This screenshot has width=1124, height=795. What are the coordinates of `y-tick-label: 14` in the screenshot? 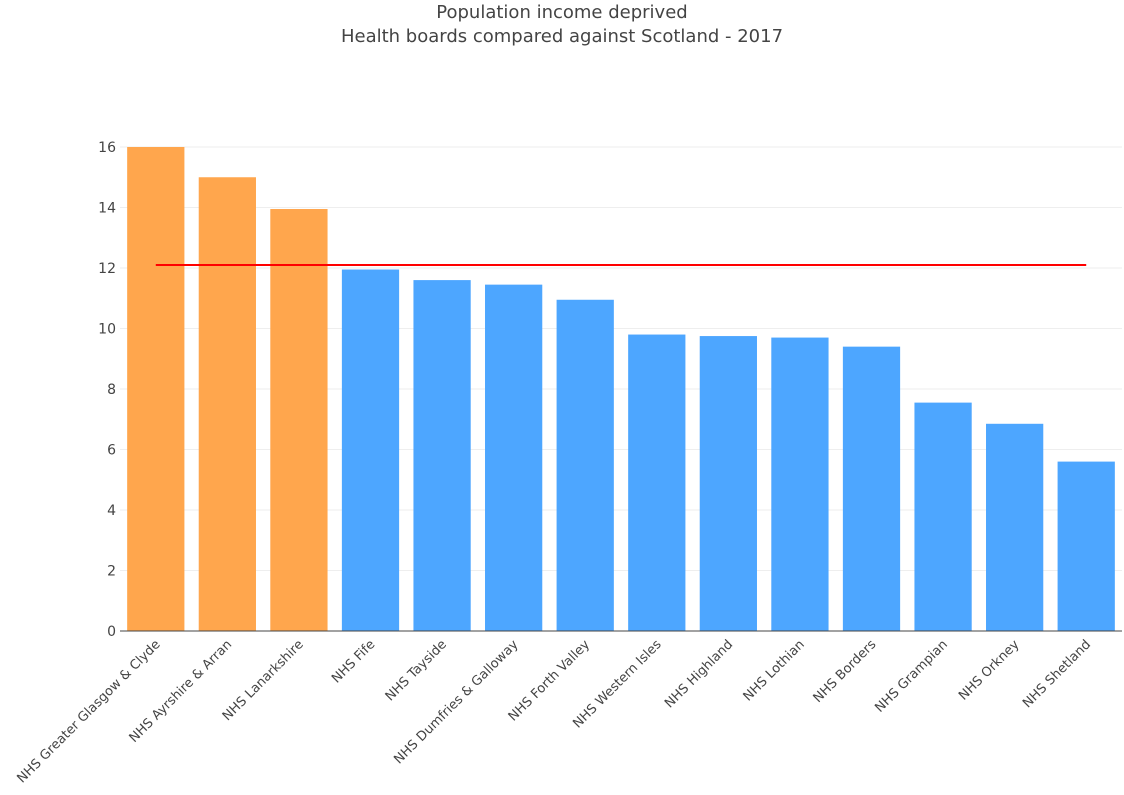 It's located at (107, 209).